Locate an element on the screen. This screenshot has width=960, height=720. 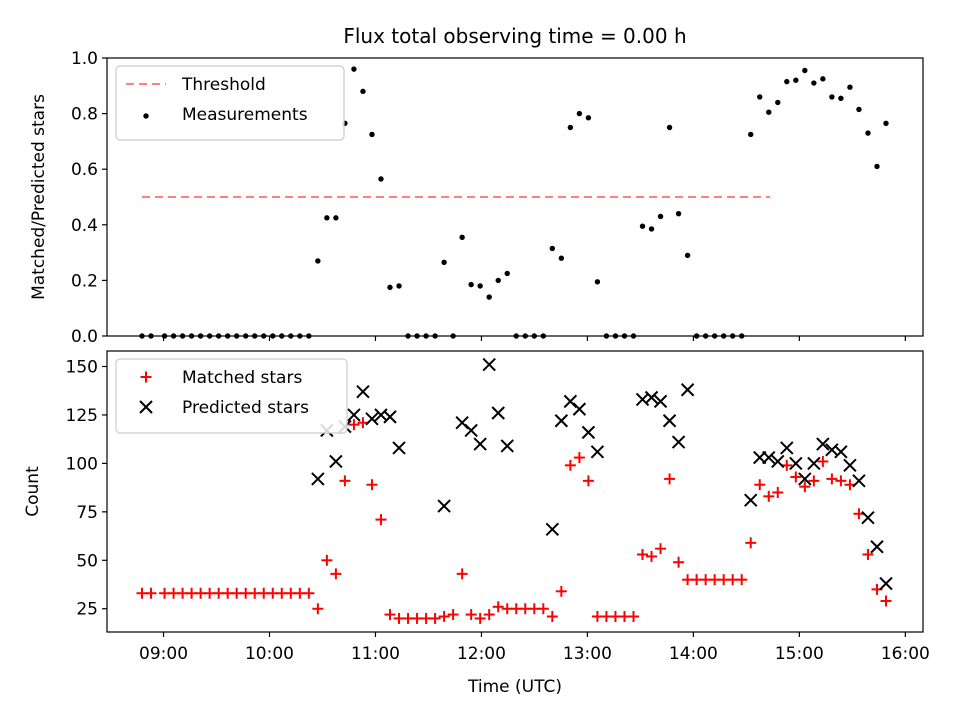
y-axis-label: Count is located at coordinates (33, 491).